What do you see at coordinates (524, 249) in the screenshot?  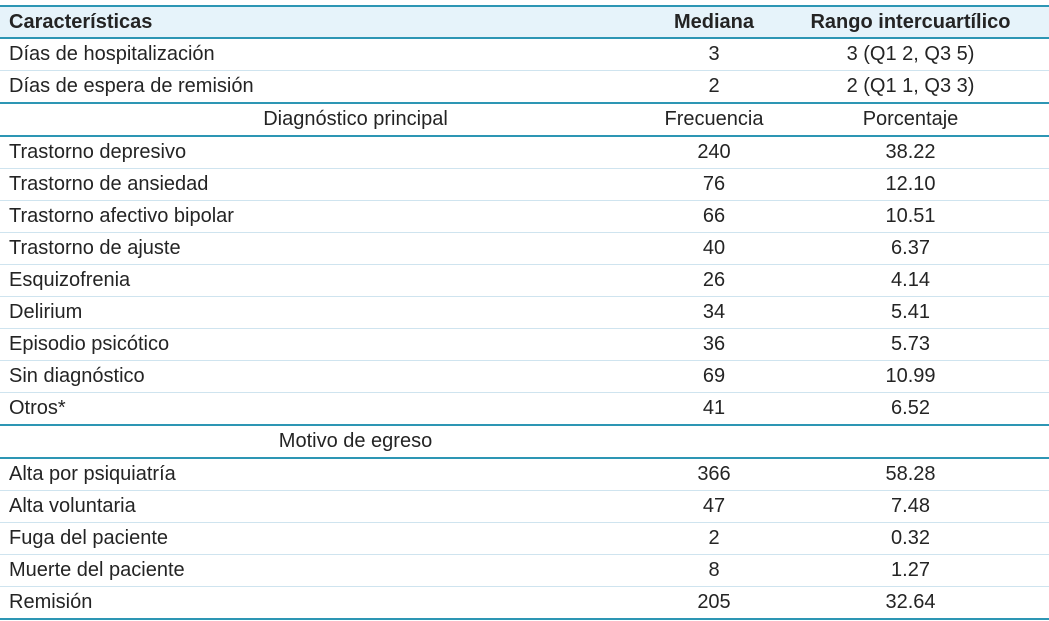 I see `table-row: Trastorno de ajuste 40 6.37` at bounding box center [524, 249].